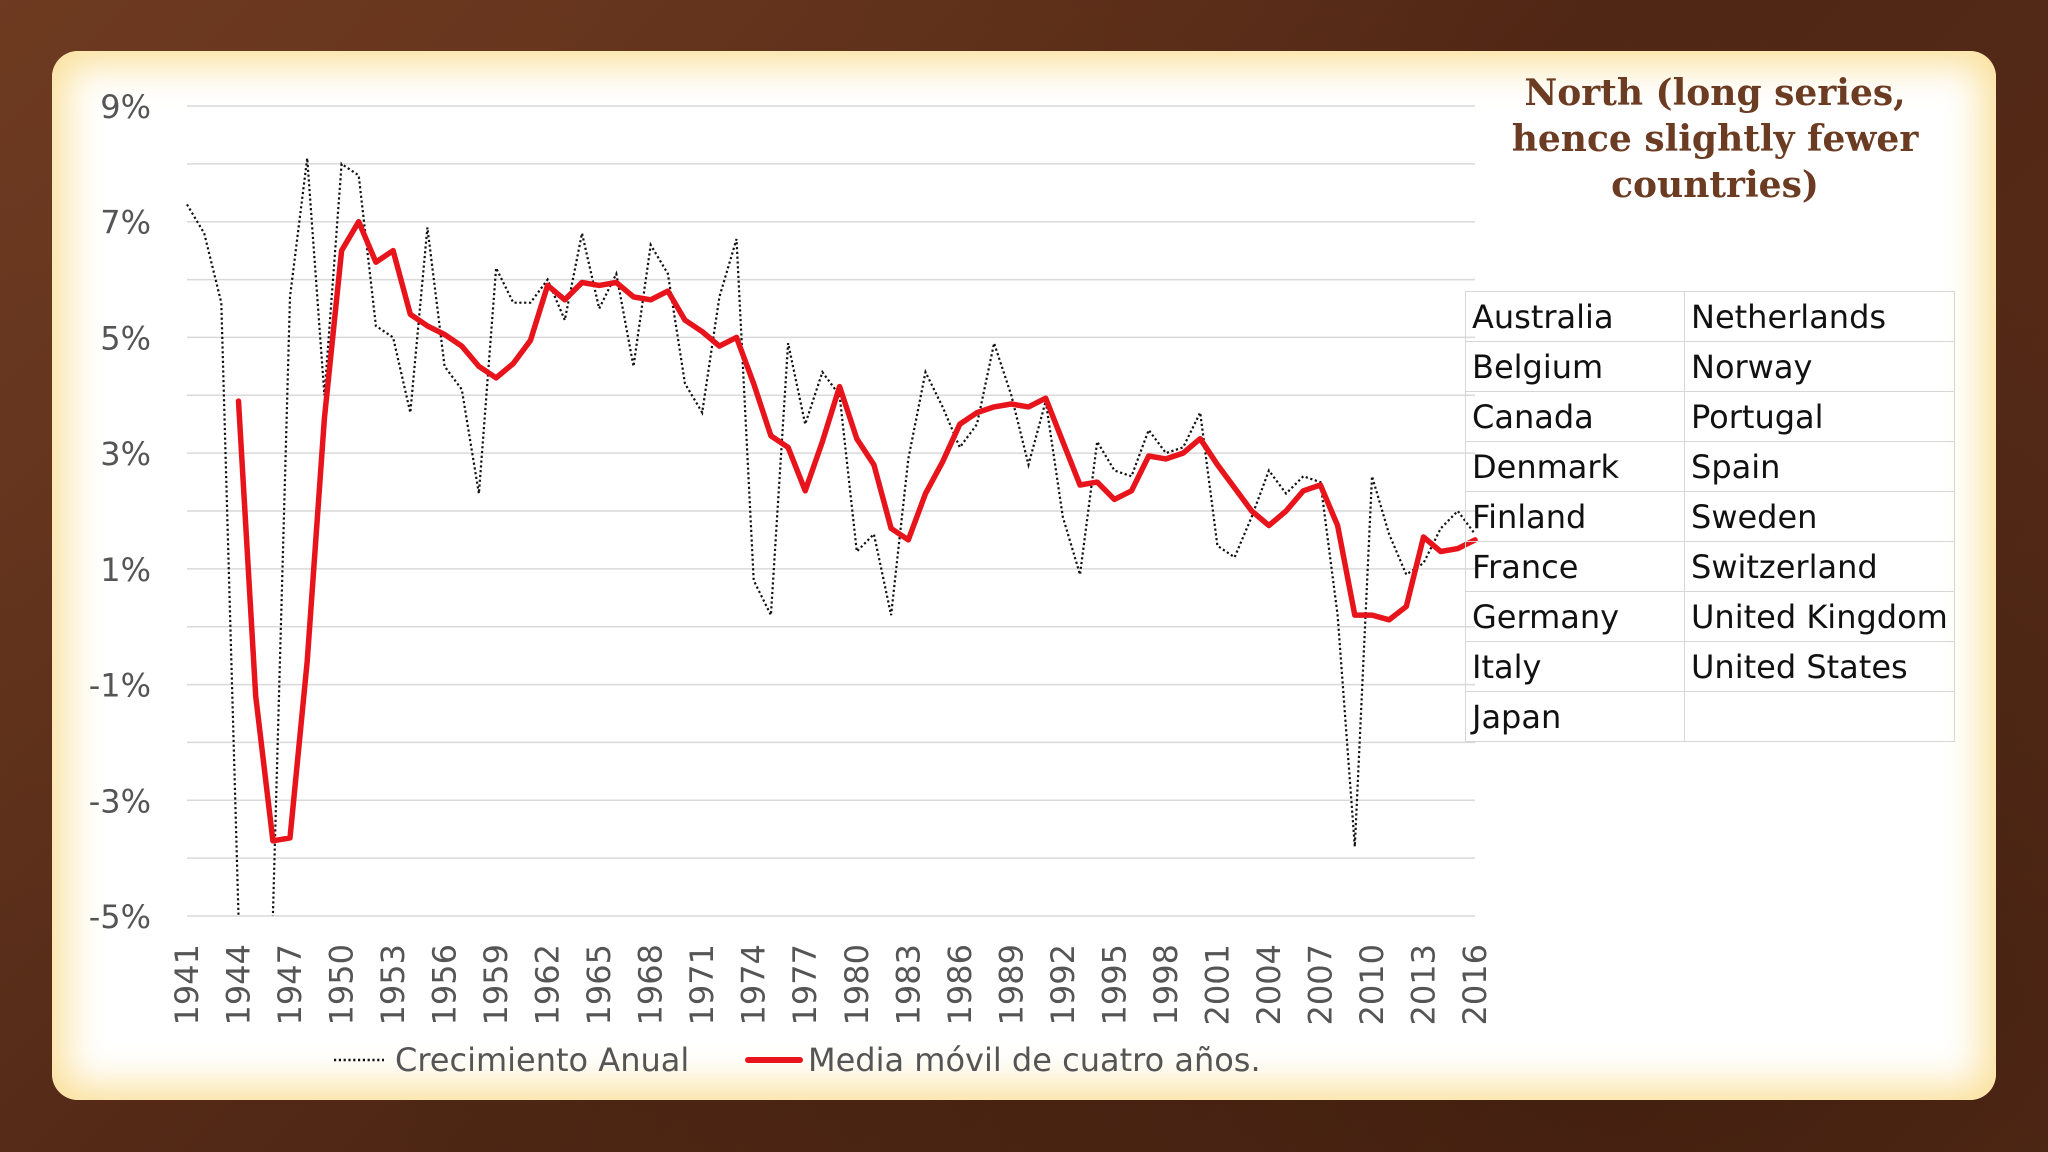 Image resolution: width=2048 pixels, height=1152 pixels. Describe the element at coordinates (1114, 984) in the screenshot. I see `x-tick-label: 1995` at that location.